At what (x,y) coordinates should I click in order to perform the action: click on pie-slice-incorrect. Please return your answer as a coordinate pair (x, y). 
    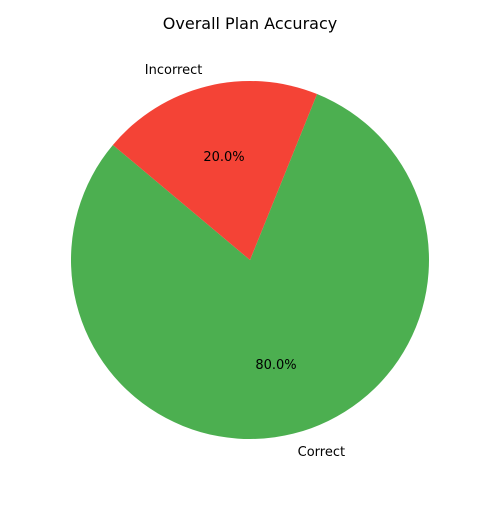
    Looking at the image, I should click on (215, 170).